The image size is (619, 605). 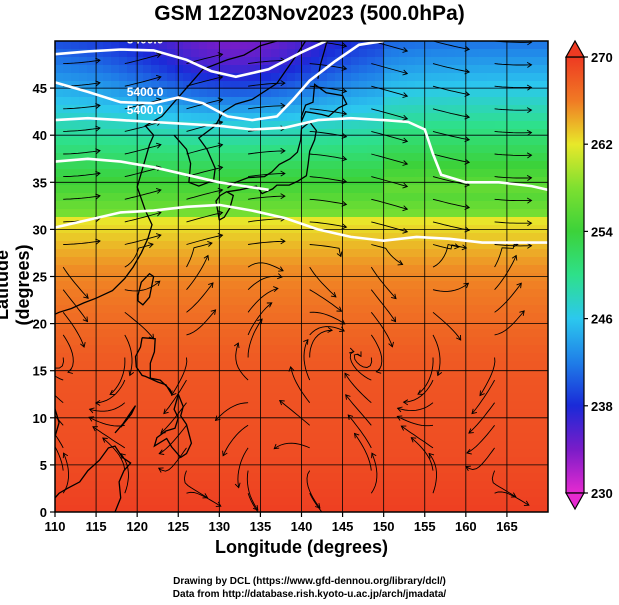 What do you see at coordinates (602, 319) in the screenshot?
I see `colorbar-tick-label: 246` at bounding box center [602, 319].